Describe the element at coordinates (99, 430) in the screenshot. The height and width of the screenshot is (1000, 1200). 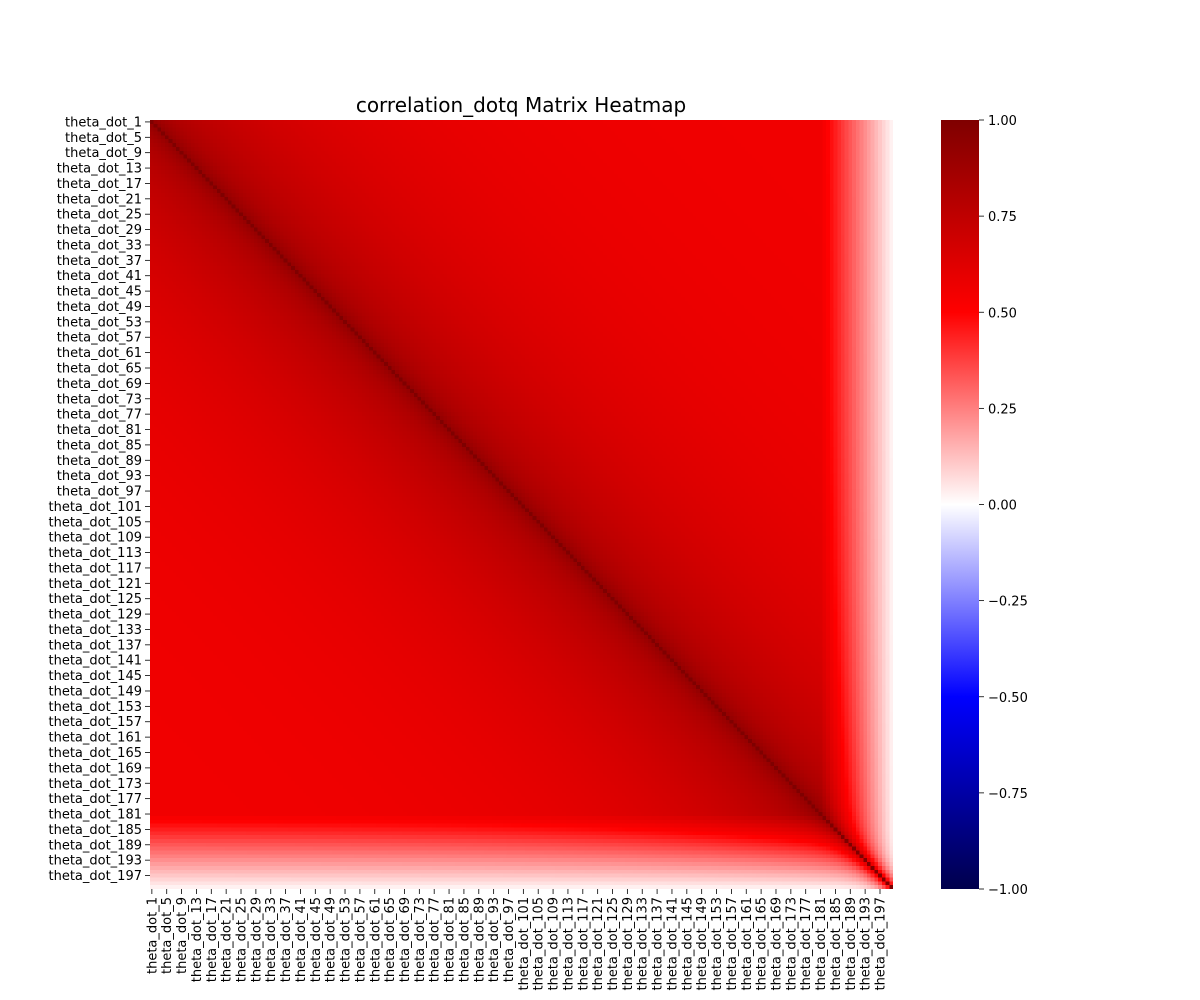
I see `y-tick-label: theta_dot_81` at that location.